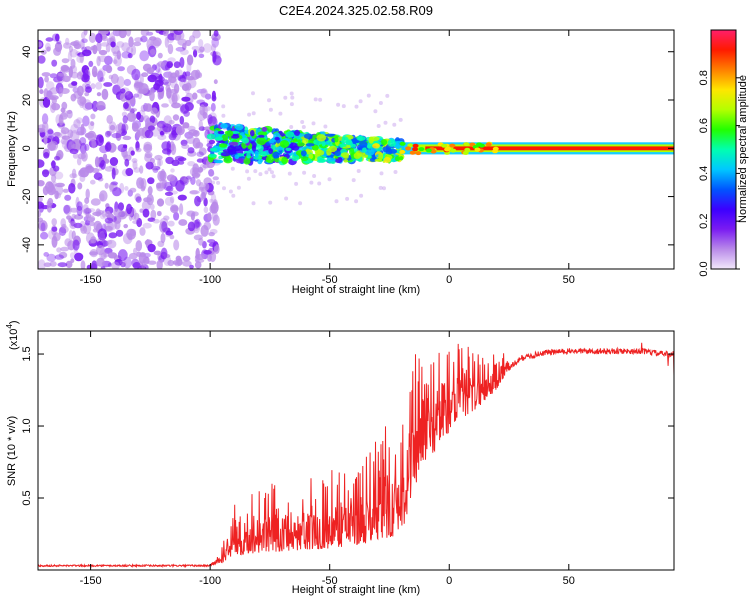 Image resolution: width=750 pixels, height=600 pixels. I want to click on signal-band-core, so click(549, 148).